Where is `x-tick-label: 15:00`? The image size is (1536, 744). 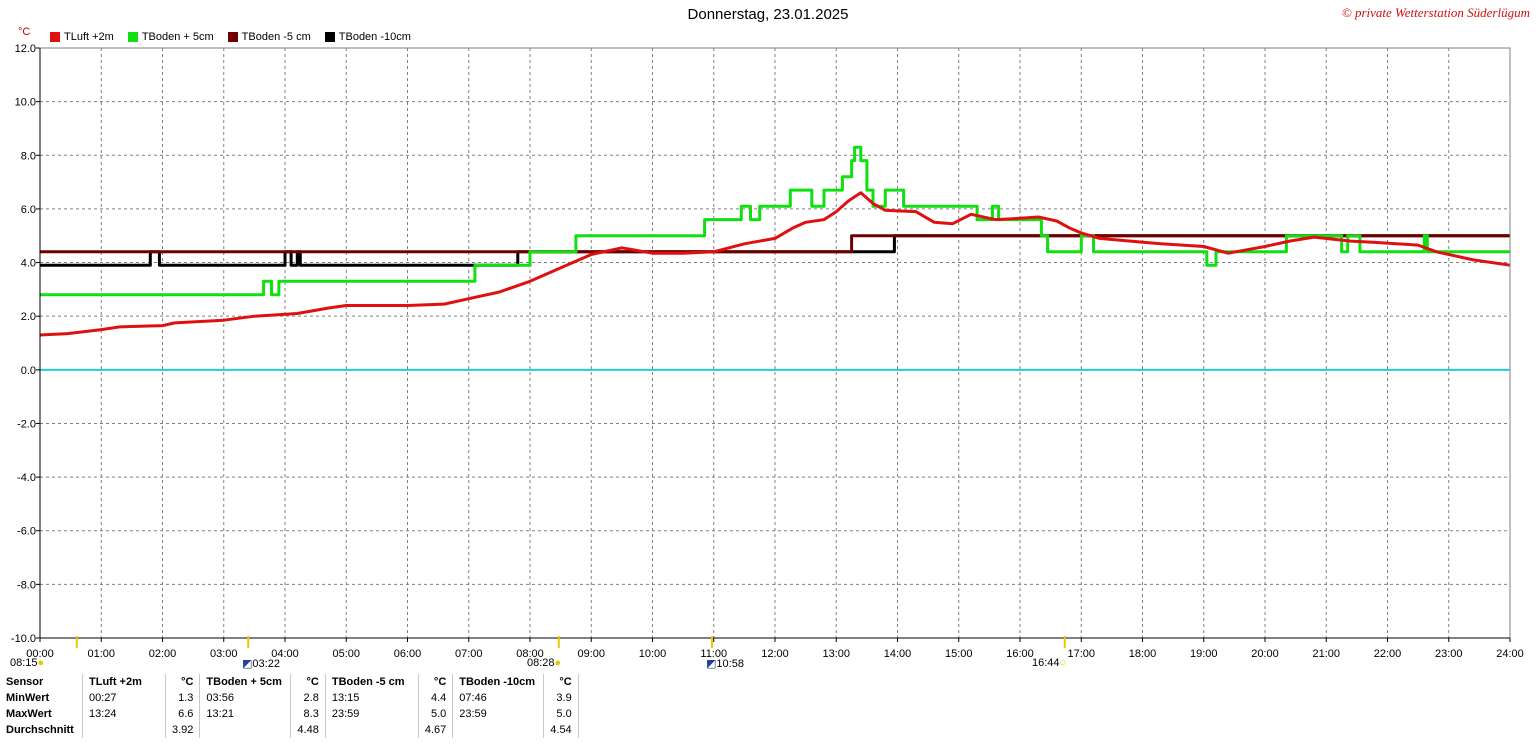 x-tick-label: 15:00 is located at coordinates (959, 654).